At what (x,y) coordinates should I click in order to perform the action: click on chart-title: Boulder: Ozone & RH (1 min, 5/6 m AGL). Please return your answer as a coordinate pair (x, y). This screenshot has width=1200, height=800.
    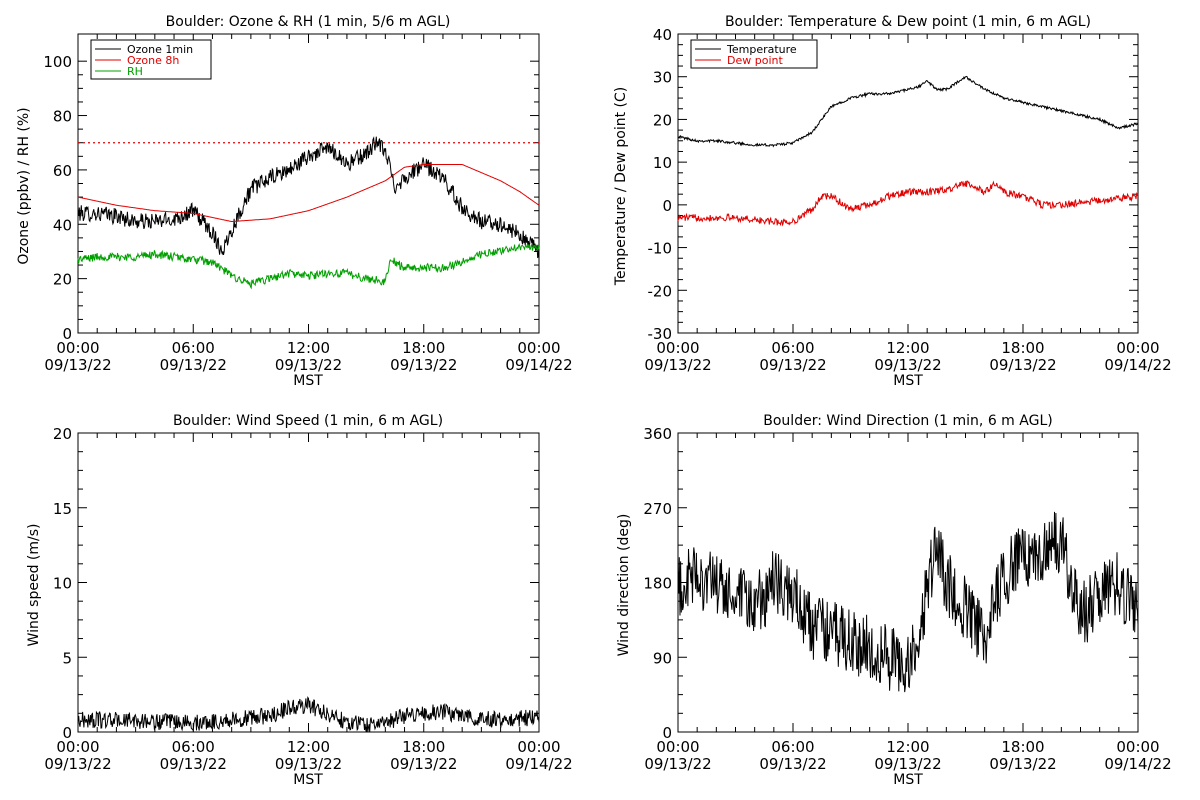
    Looking at the image, I should click on (308, 22).